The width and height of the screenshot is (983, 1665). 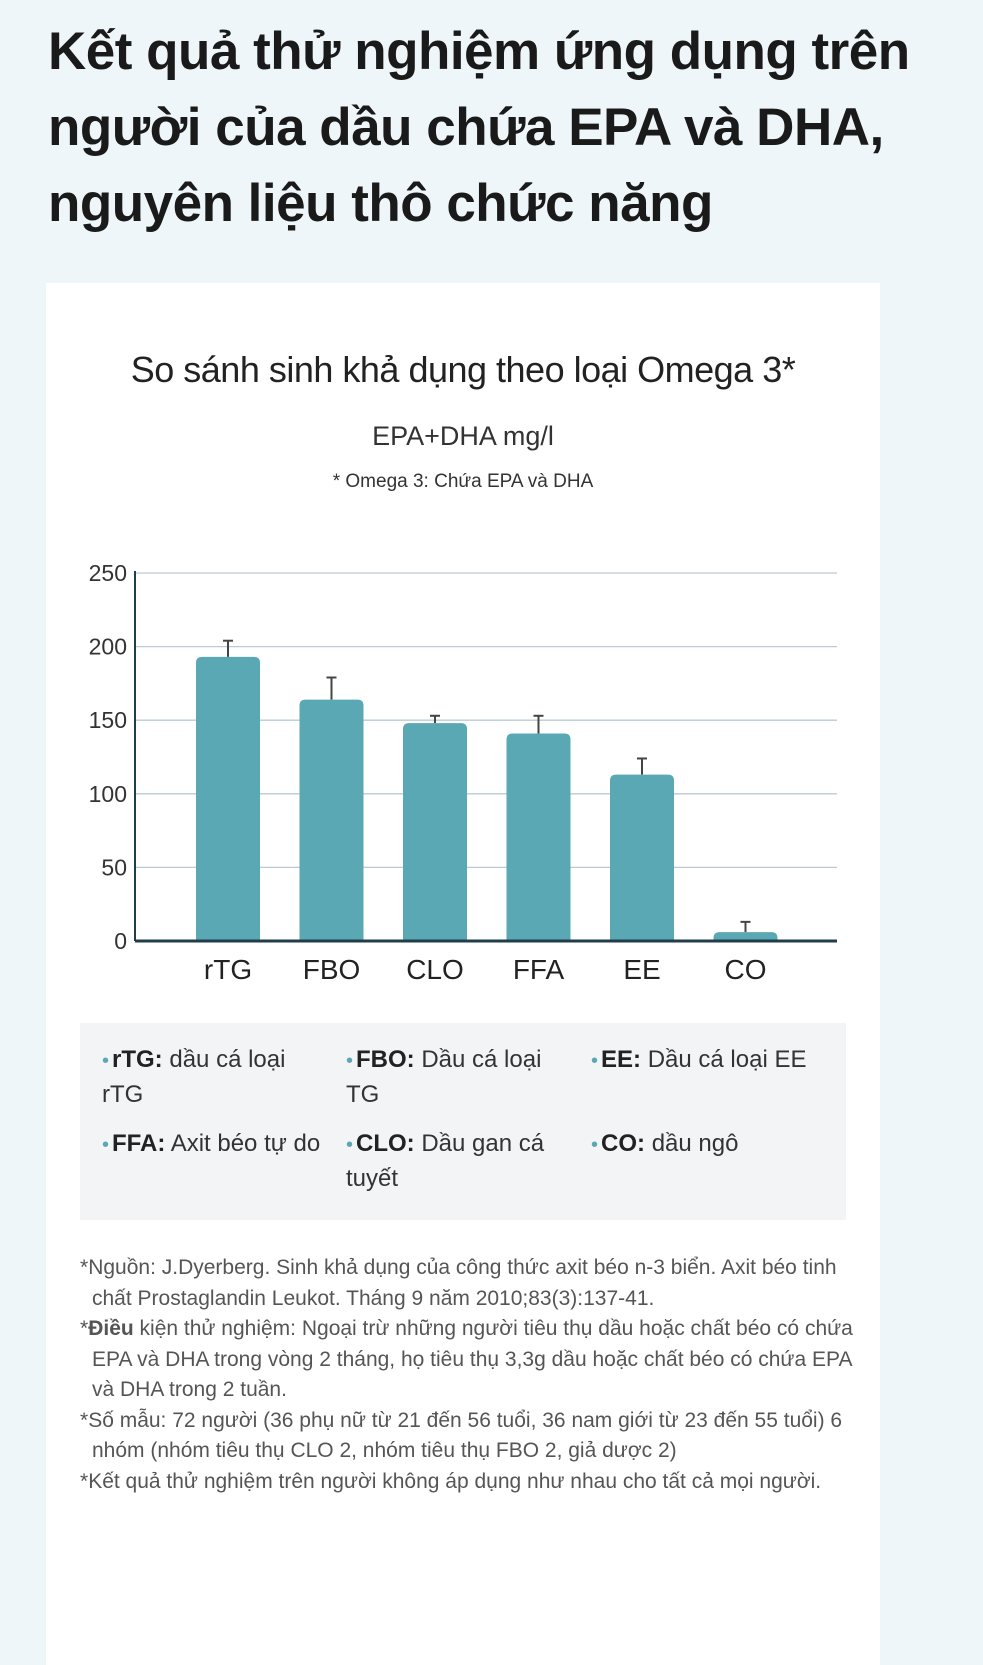 I want to click on y-tick-label: 200, so click(x=108, y=647).